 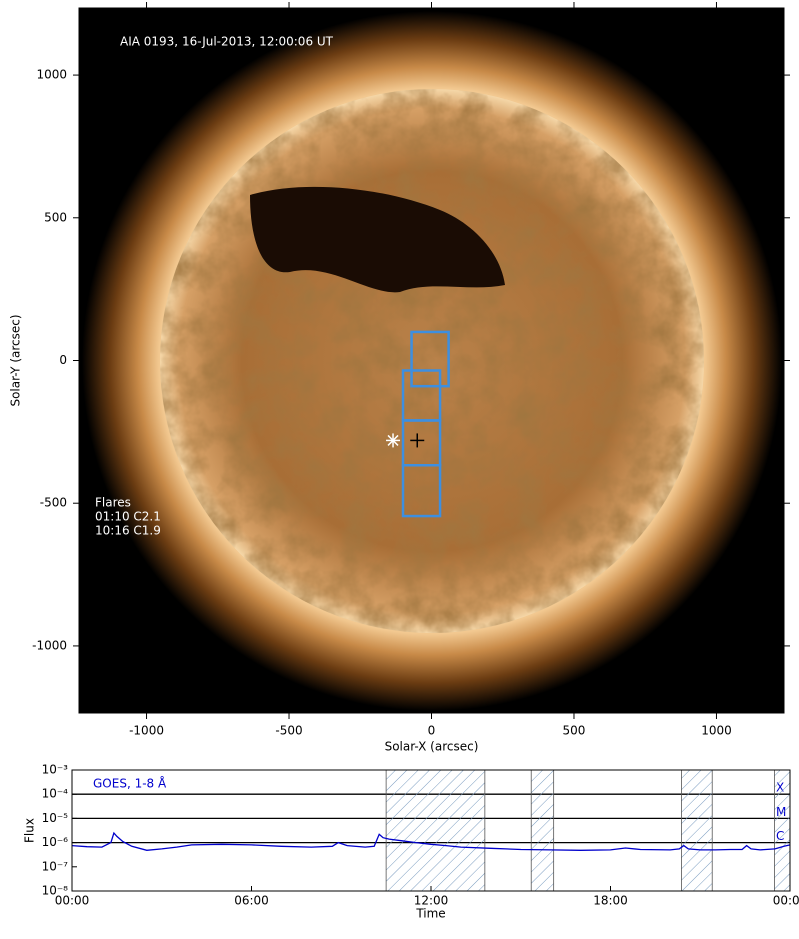 What do you see at coordinates (251, 901) in the screenshot?
I see `x-tick-label: 06:00` at bounding box center [251, 901].